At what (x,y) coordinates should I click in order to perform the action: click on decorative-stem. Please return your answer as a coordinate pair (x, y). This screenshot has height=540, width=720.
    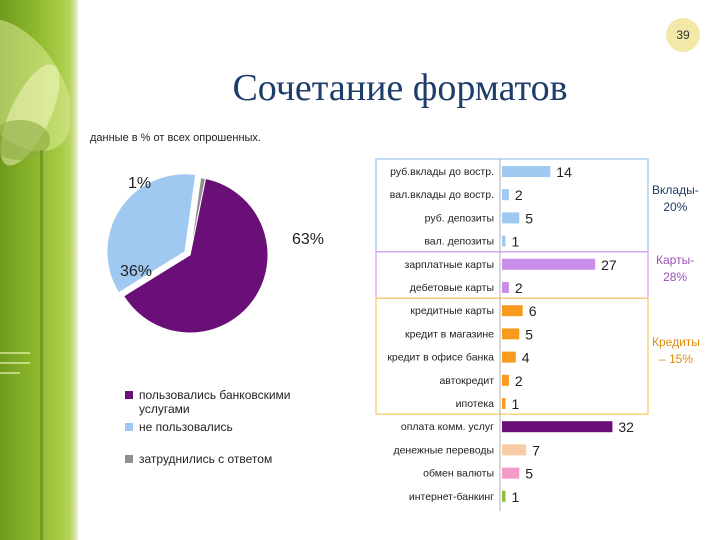
    Looking at the image, I should click on (41, 345).